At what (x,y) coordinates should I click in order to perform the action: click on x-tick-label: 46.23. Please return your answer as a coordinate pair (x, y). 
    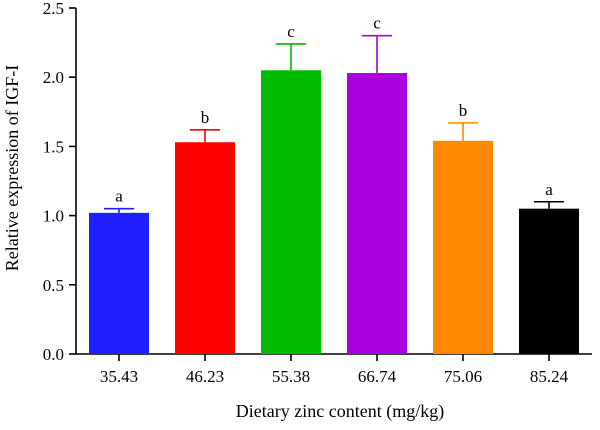
    Looking at the image, I should click on (205, 376).